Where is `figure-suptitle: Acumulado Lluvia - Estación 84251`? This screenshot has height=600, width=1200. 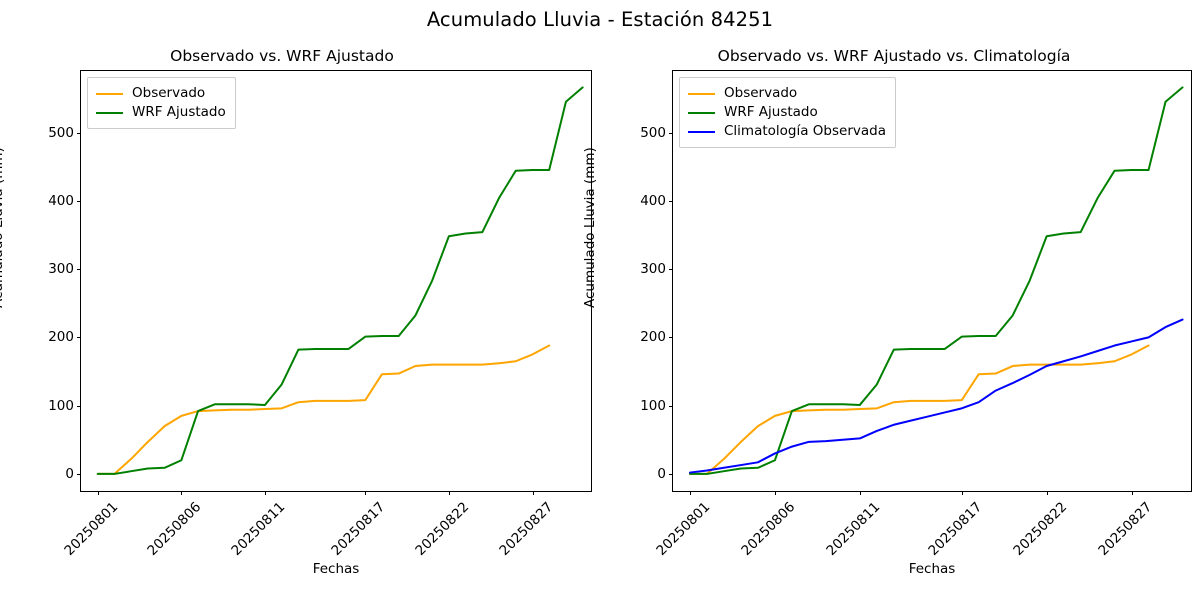 figure-suptitle: Acumulado Lluvia - Estación 84251 is located at coordinates (600, 19).